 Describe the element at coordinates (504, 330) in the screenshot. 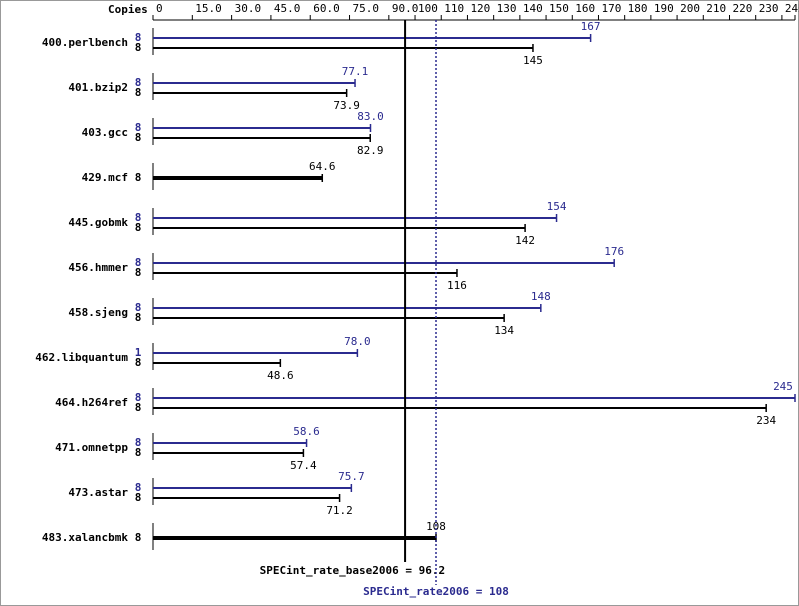

I see `value-label: 134` at that location.